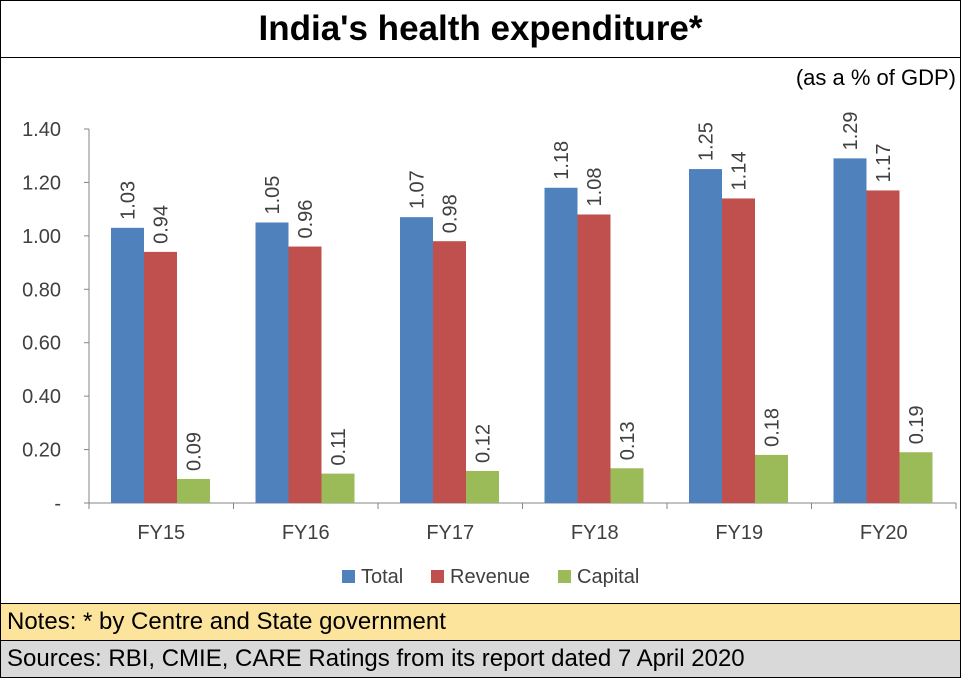 The height and width of the screenshot is (678, 961). Describe the element at coordinates (195, 451) in the screenshot. I see `data-label: 0.09` at that location.